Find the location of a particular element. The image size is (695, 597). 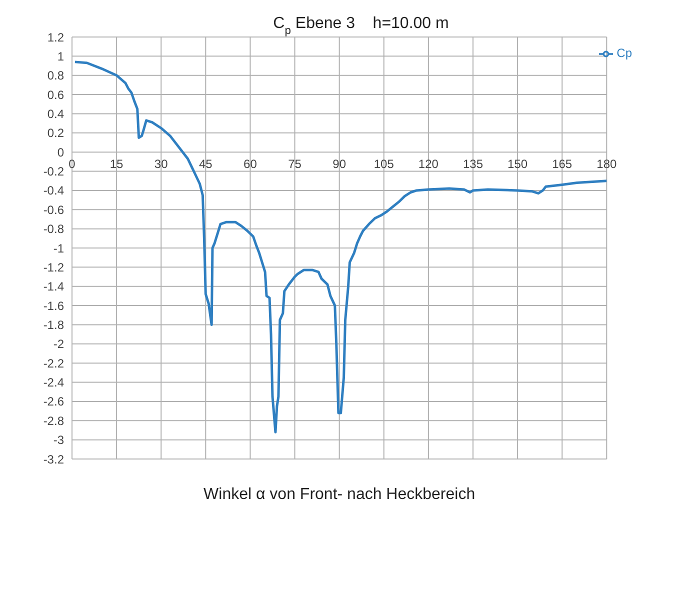

y-tick-label: 0 is located at coordinates (60, 152).